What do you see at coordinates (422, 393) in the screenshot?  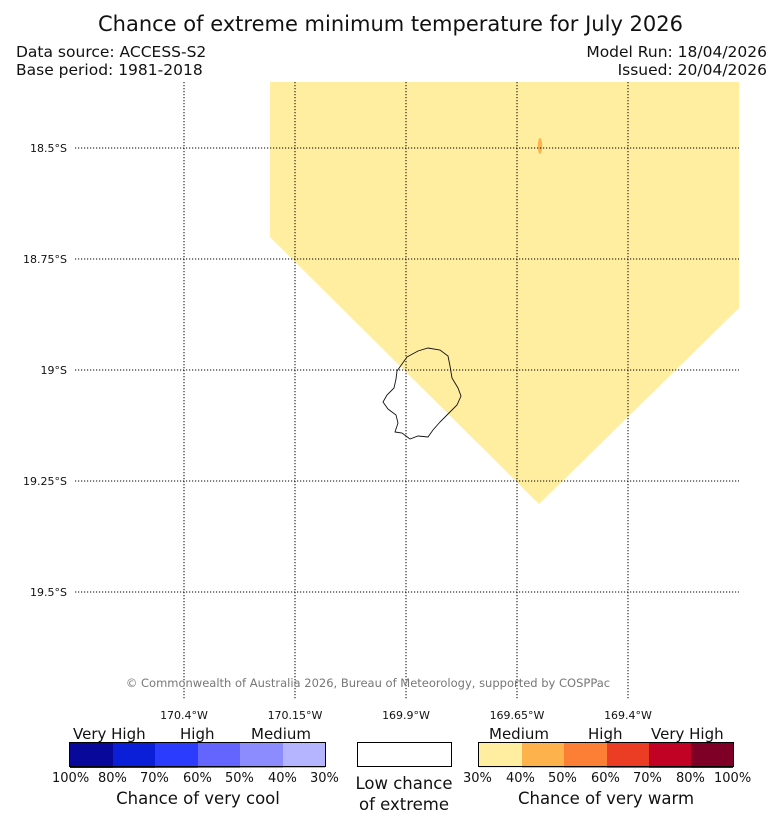 I see `niue-island-outline` at bounding box center [422, 393].